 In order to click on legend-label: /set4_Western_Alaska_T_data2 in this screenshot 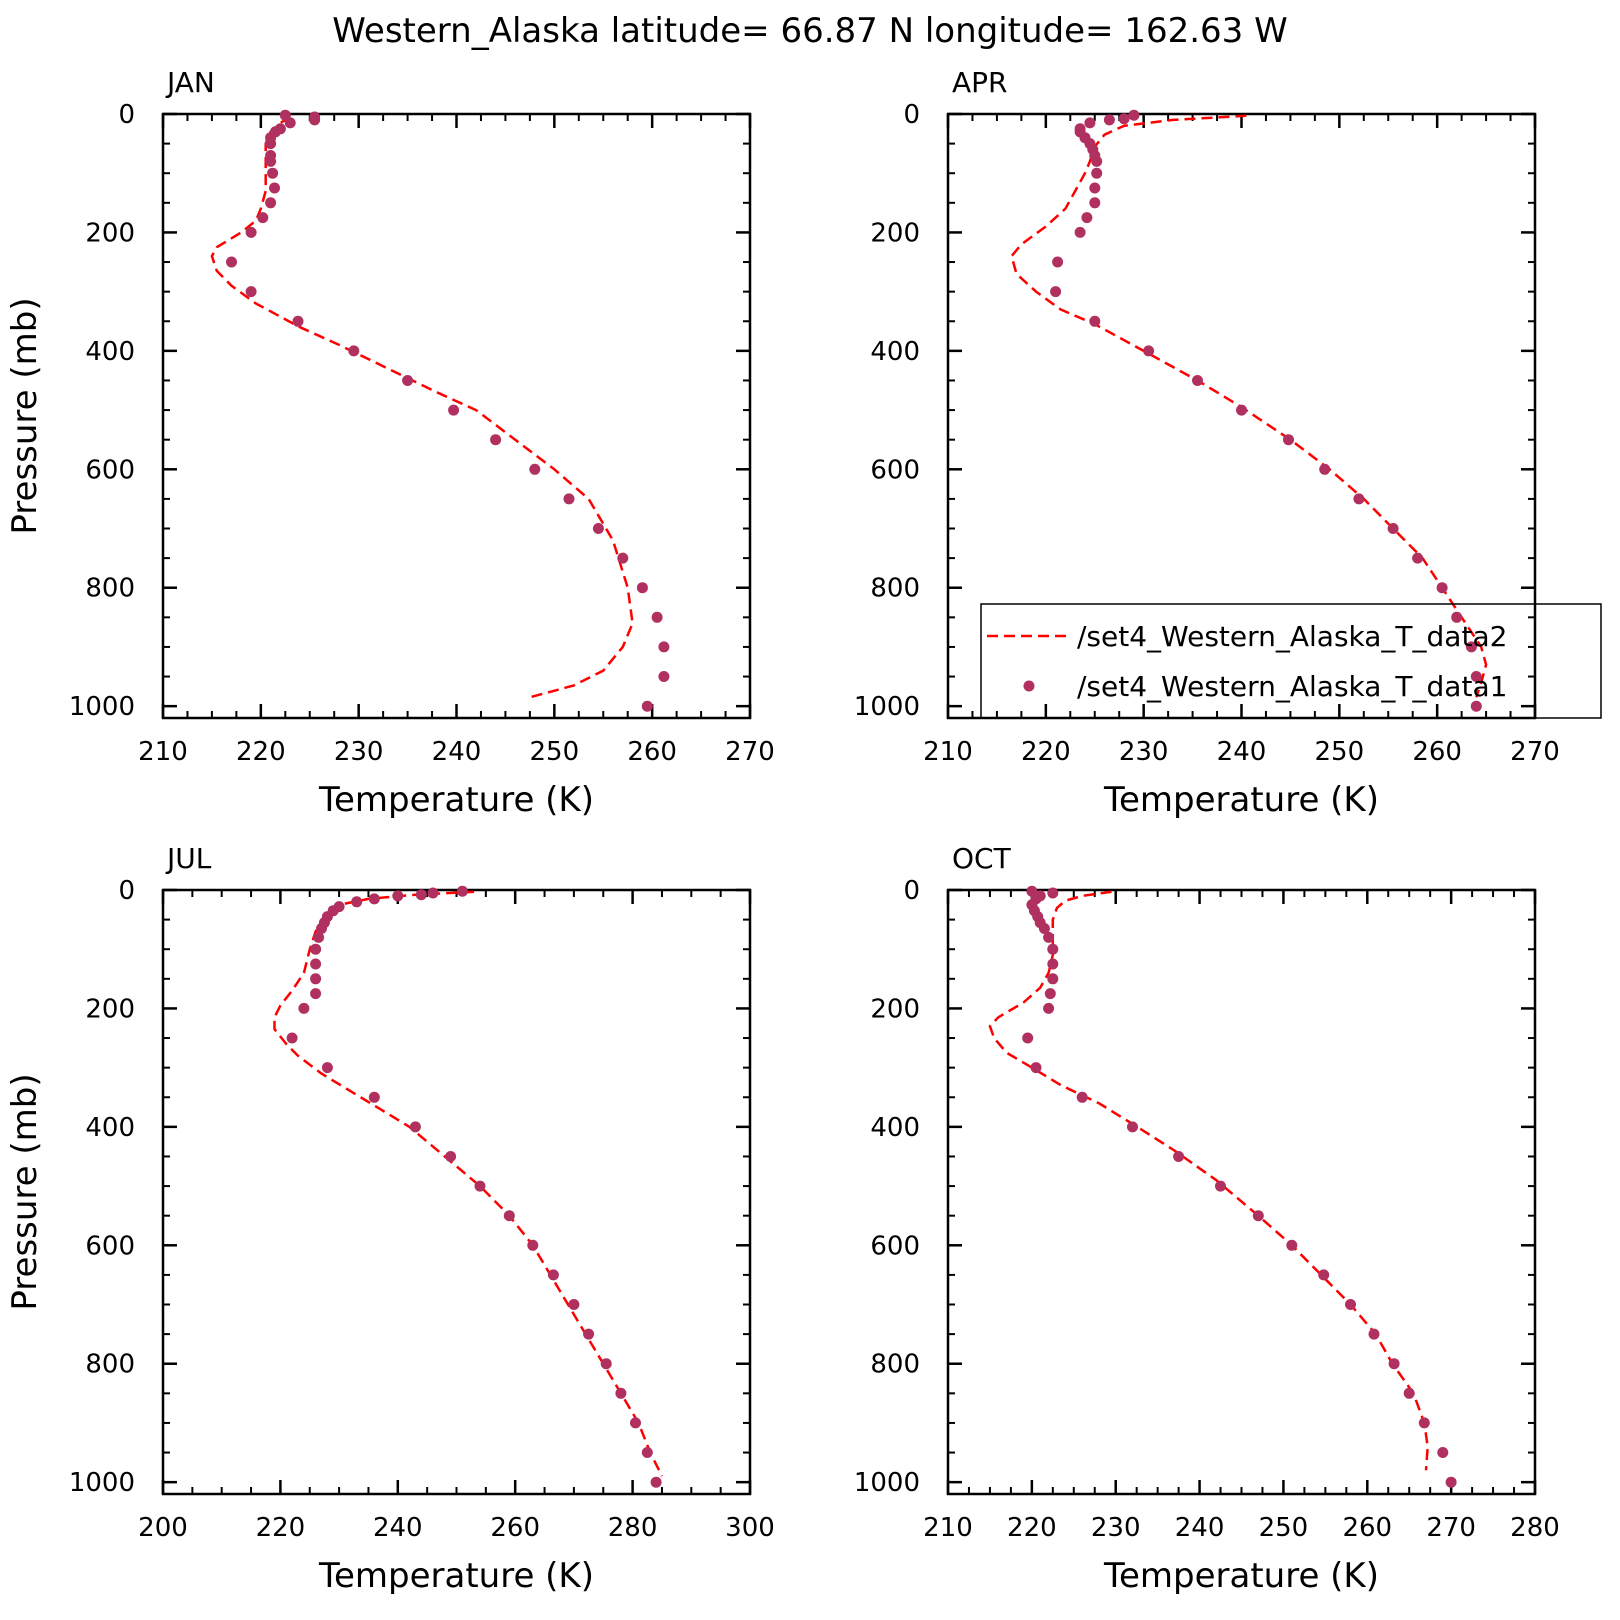, I will do `click(1292, 636)`.